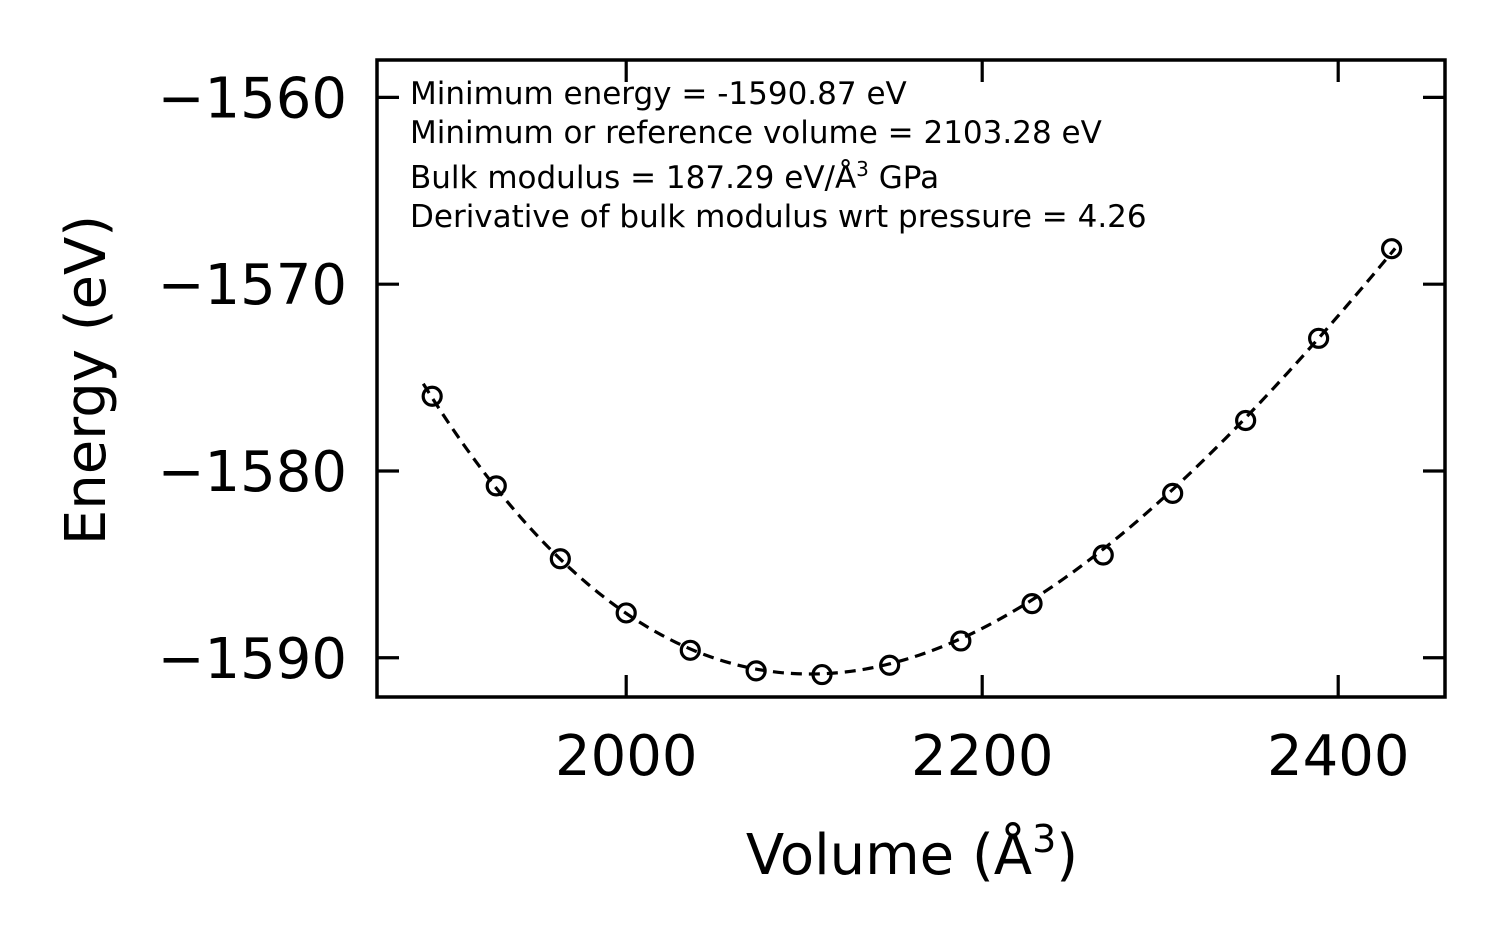  What do you see at coordinates (252, 285) in the screenshot?
I see `y-tick-label: −1570` at bounding box center [252, 285].